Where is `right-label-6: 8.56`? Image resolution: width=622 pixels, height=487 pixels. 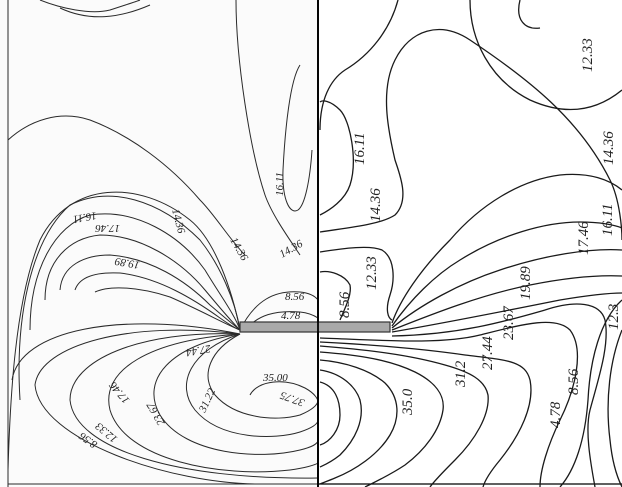
right-label-6: 8.56 is located at coordinates (345, 304).